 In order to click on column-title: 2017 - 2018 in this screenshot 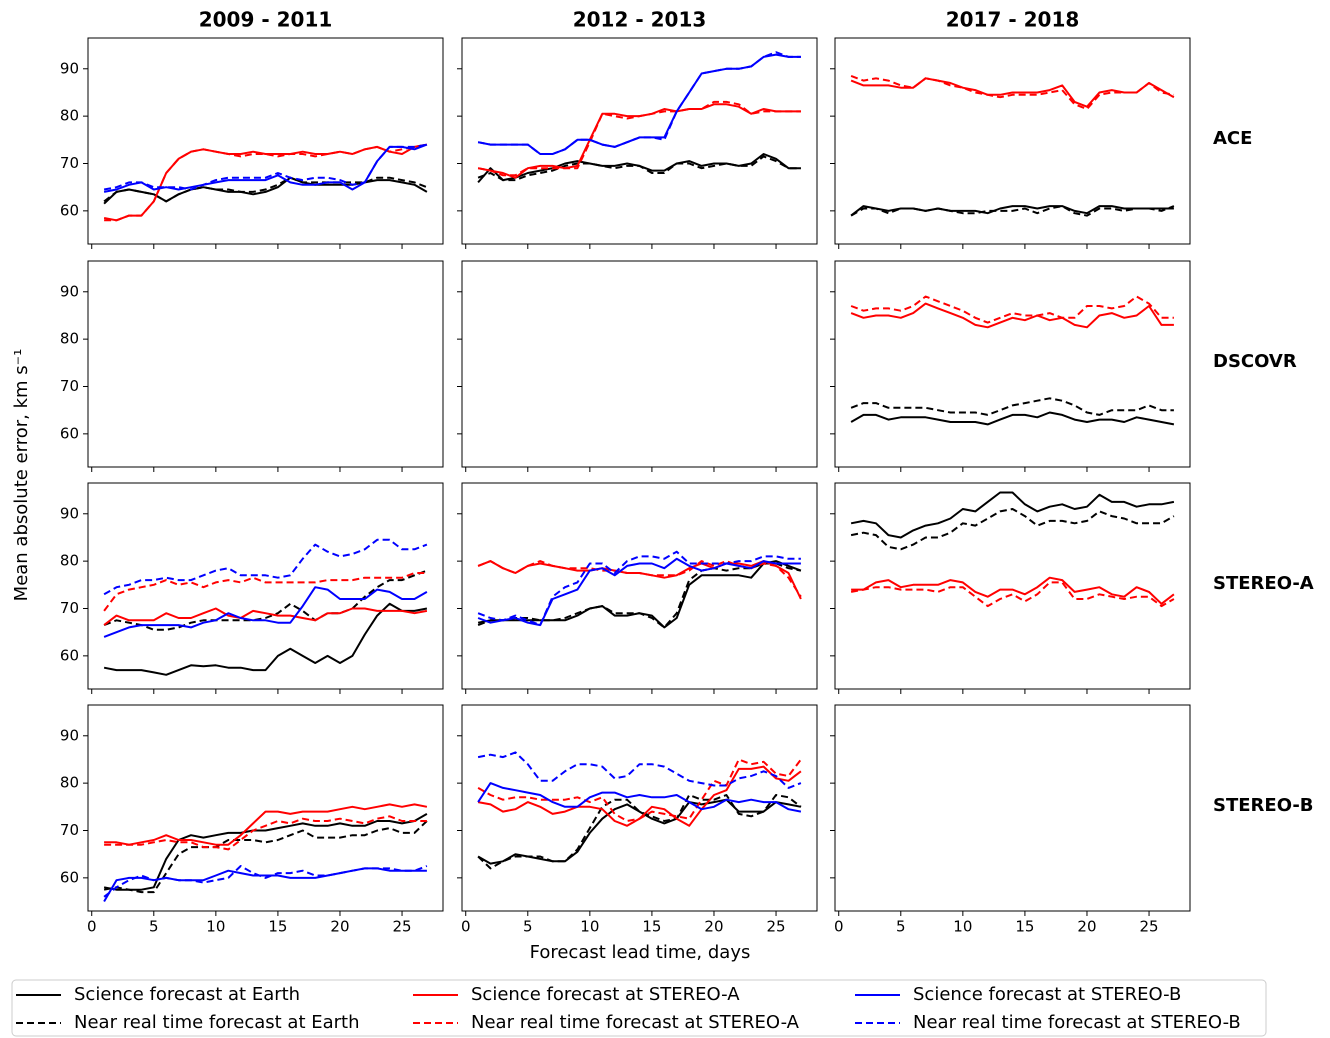, I will do `click(1013, 20)`.